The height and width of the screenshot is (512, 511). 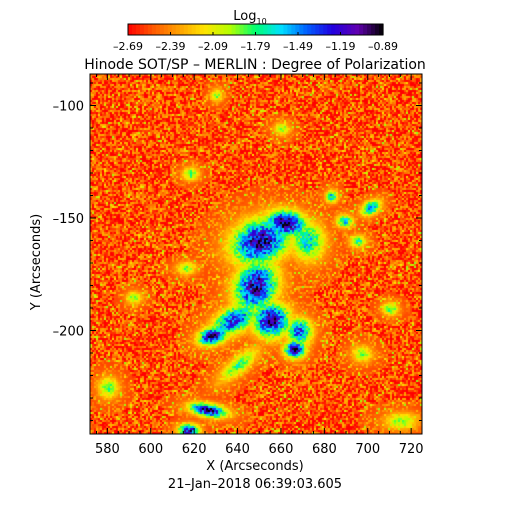 What do you see at coordinates (259, 449) in the screenshot?
I see `x-axis-tick-labels: 580 600 620 640 660 680 700 720` at bounding box center [259, 449].